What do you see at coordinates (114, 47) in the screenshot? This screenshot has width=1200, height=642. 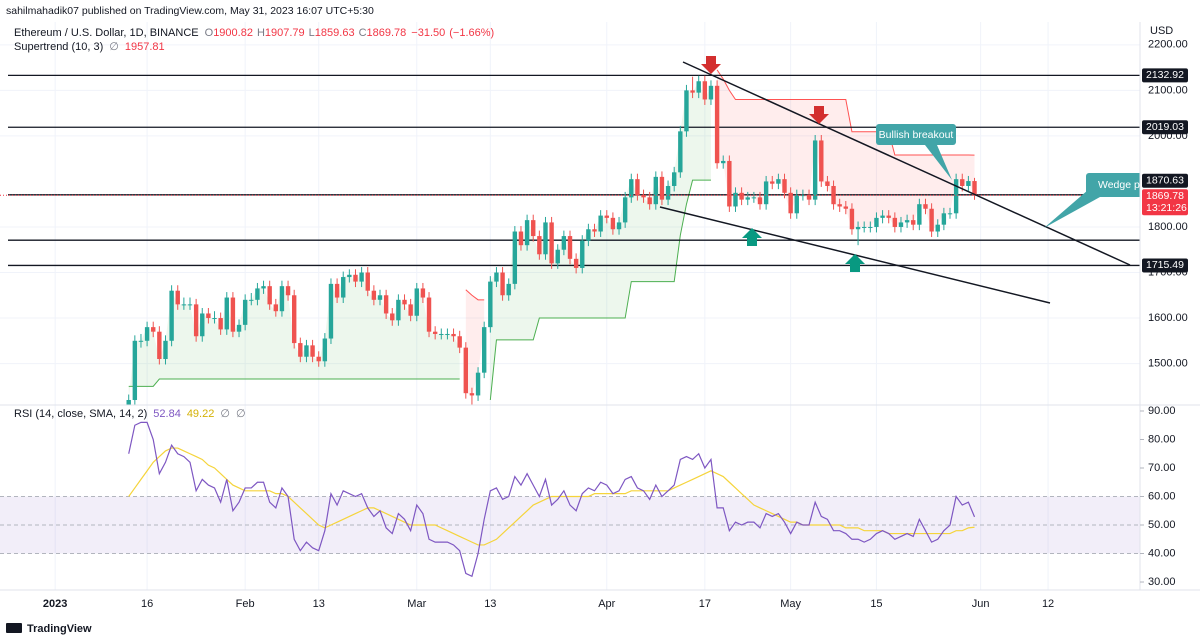 I see `indicator-symbol: ∅` at bounding box center [114, 47].